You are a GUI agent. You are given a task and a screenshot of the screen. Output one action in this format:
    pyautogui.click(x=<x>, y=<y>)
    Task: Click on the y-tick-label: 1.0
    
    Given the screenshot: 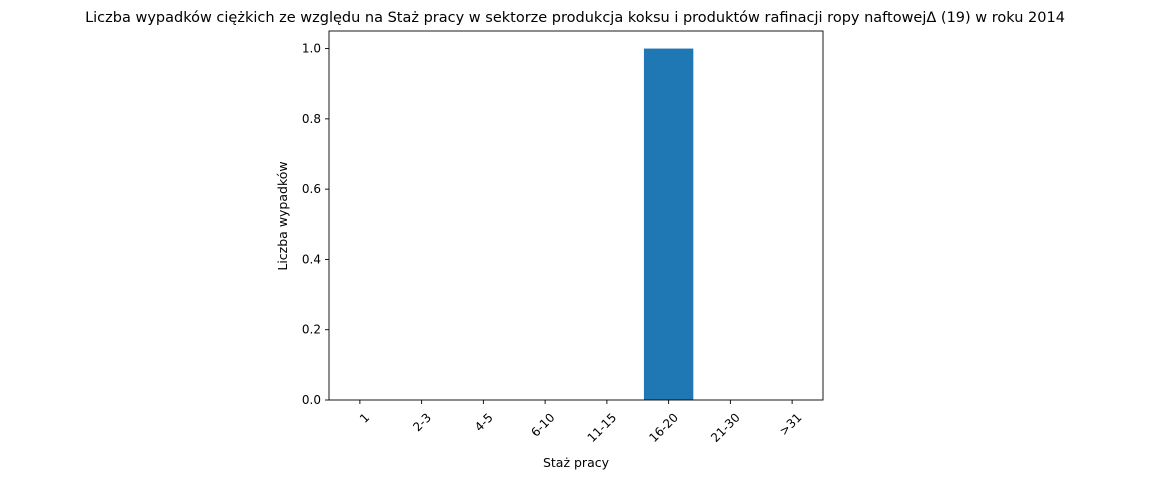 What is the action you would take?
    pyautogui.click(x=311, y=49)
    